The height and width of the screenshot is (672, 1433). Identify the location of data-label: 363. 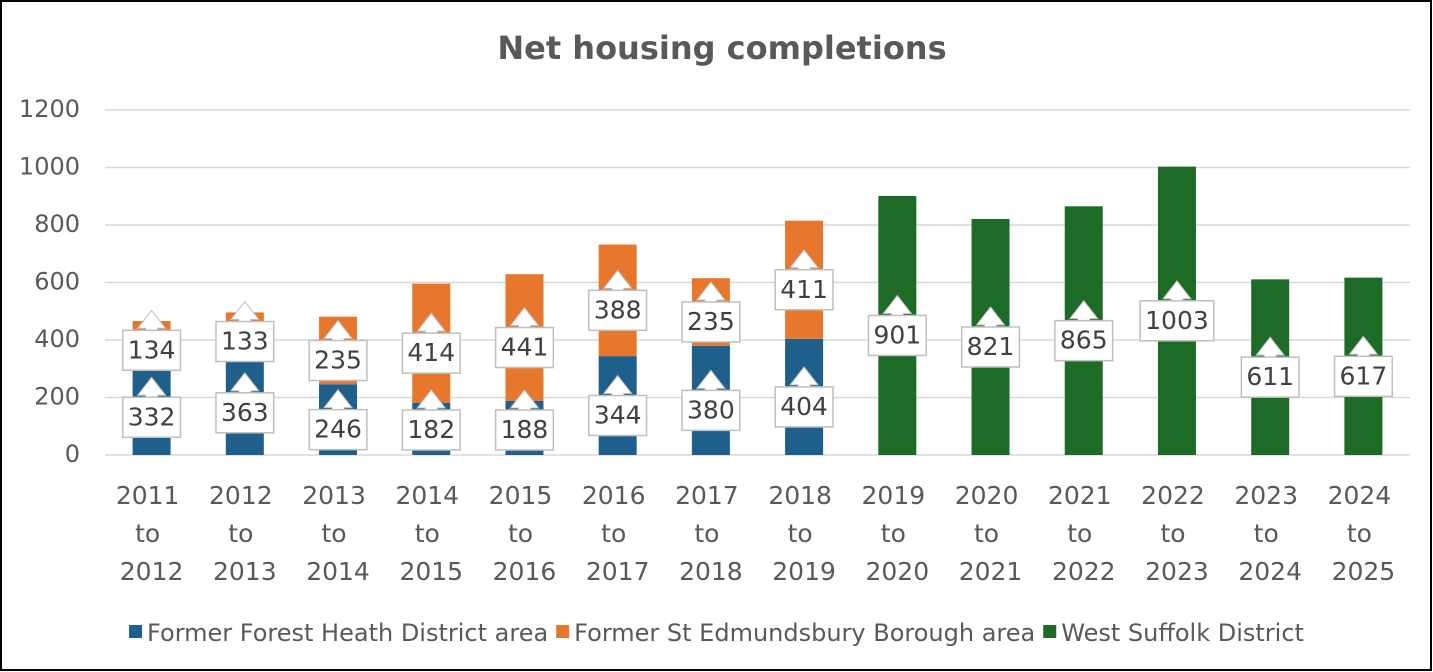
(245, 403).